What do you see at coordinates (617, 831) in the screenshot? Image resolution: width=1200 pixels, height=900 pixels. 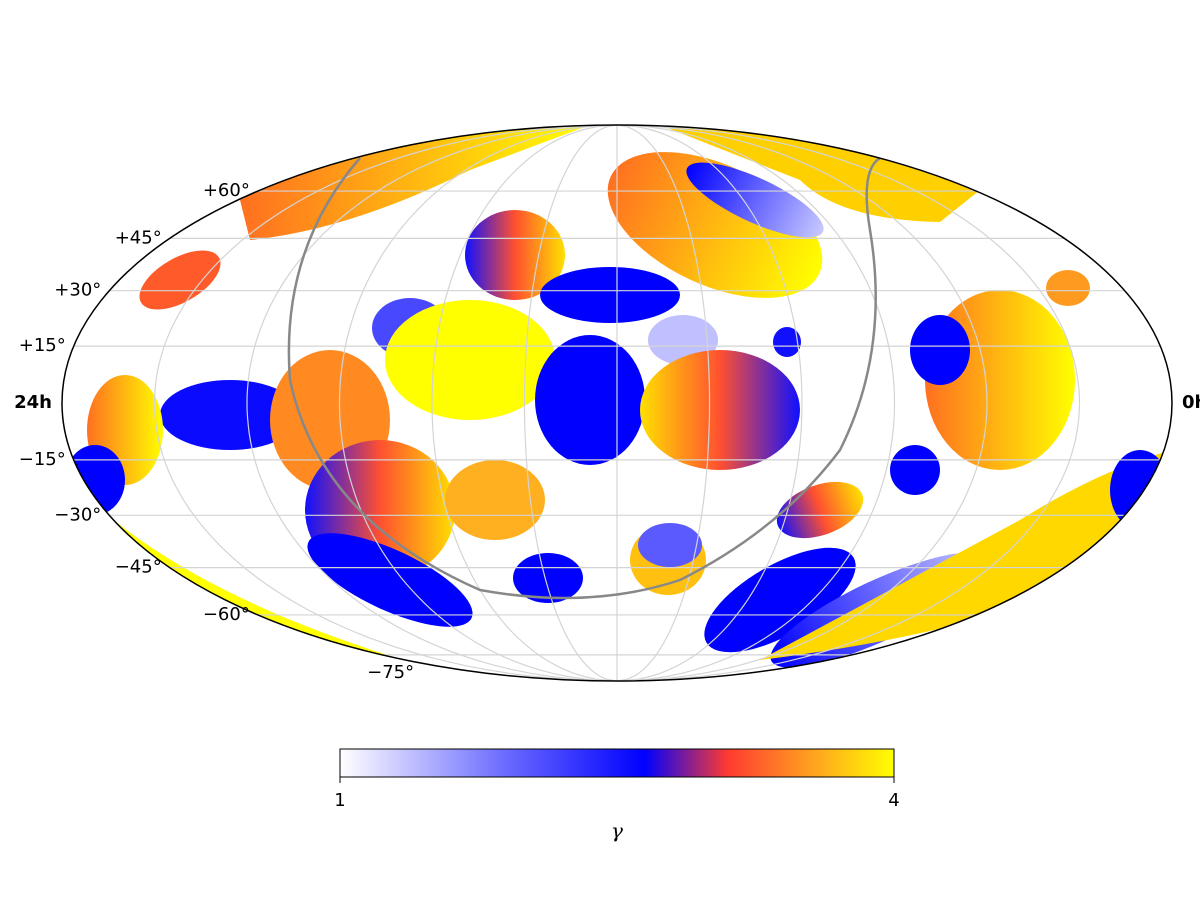 I see `colorbar-label: γ` at bounding box center [617, 831].